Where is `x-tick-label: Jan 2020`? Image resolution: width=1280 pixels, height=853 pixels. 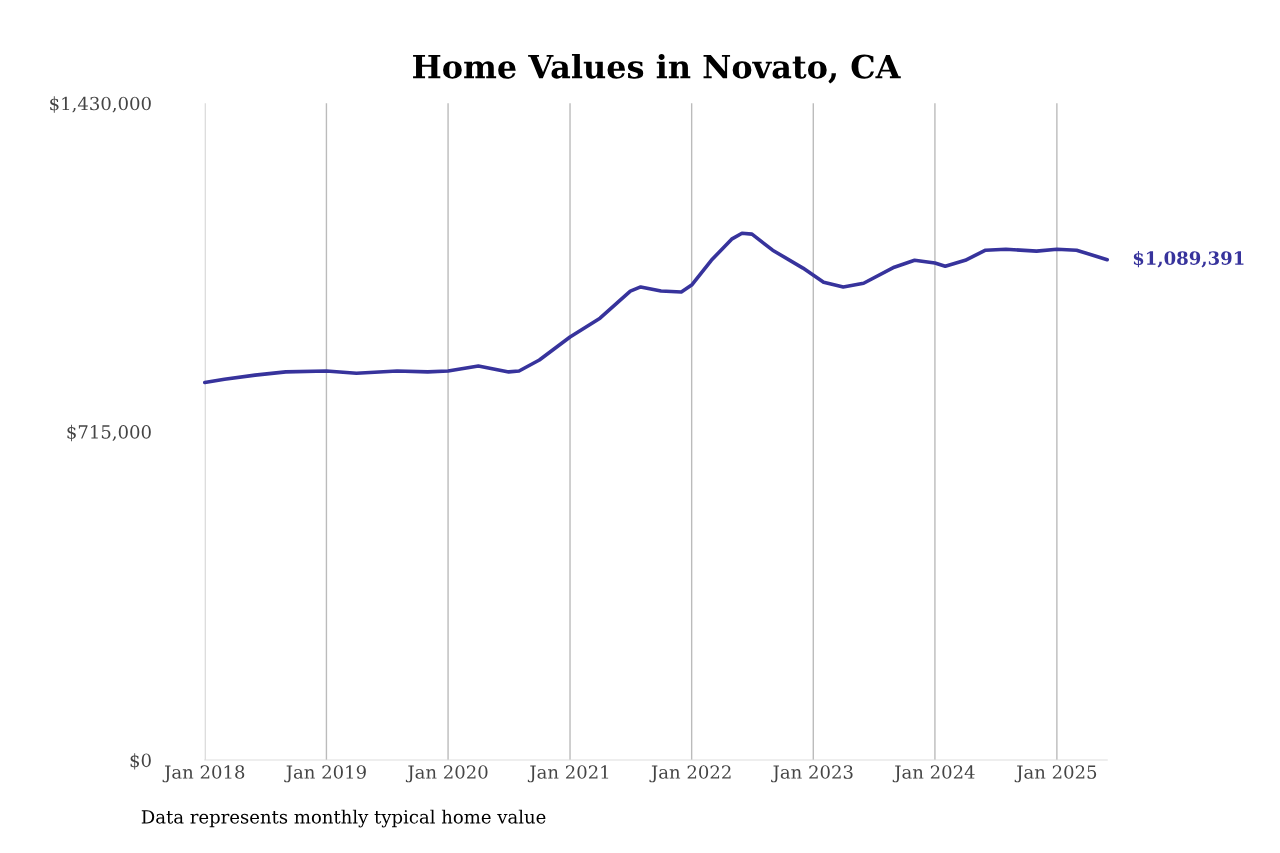
x-tick-label: Jan 2020 is located at coordinates (446, 774).